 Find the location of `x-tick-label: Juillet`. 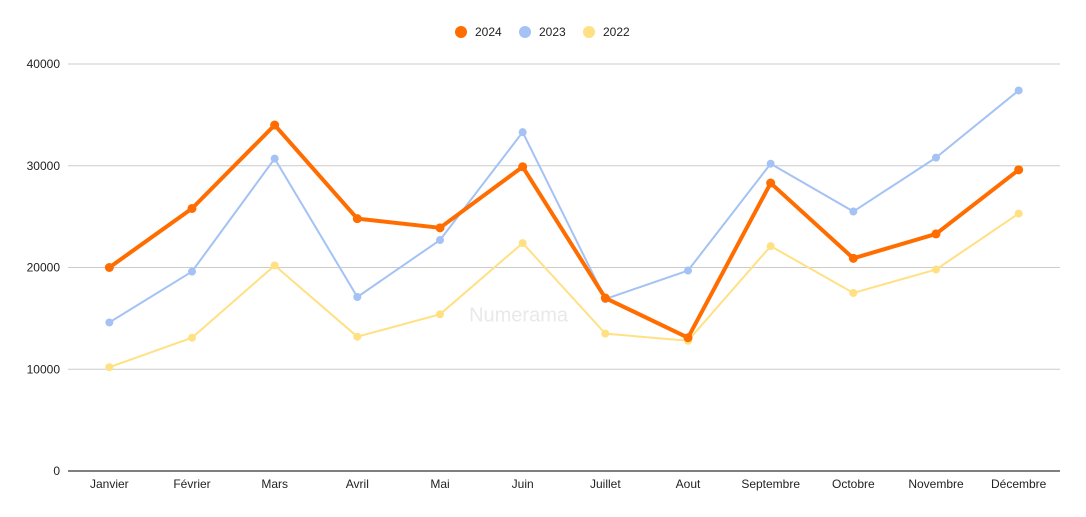

x-tick-label: Juillet is located at coordinates (605, 484).